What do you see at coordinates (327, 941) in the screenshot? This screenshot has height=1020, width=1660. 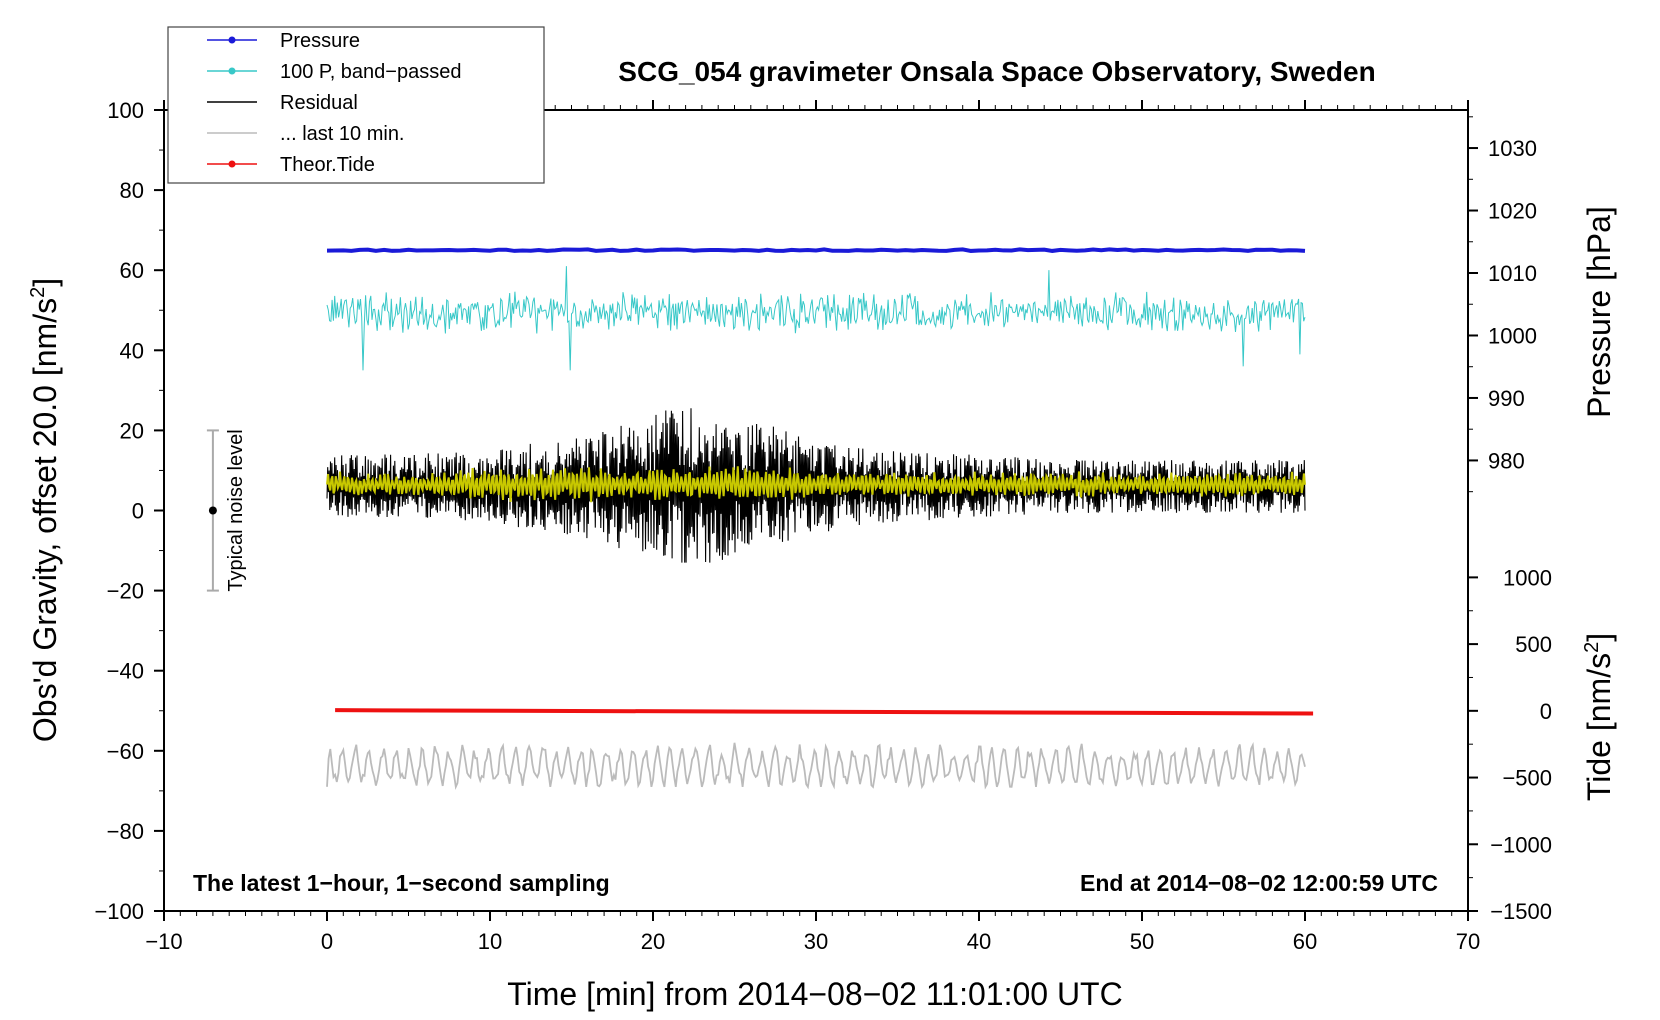 I see `x-tick-label: 0` at bounding box center [327, 941].